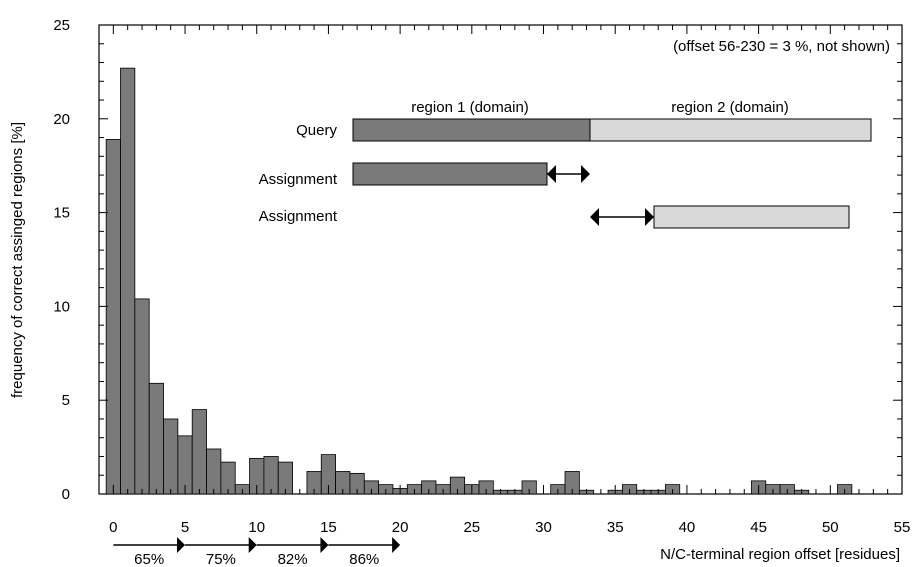 Image resolution: width=914 pixels, height=567 pixels. I want to click on x-tick-label: 40, so click(687, 527).